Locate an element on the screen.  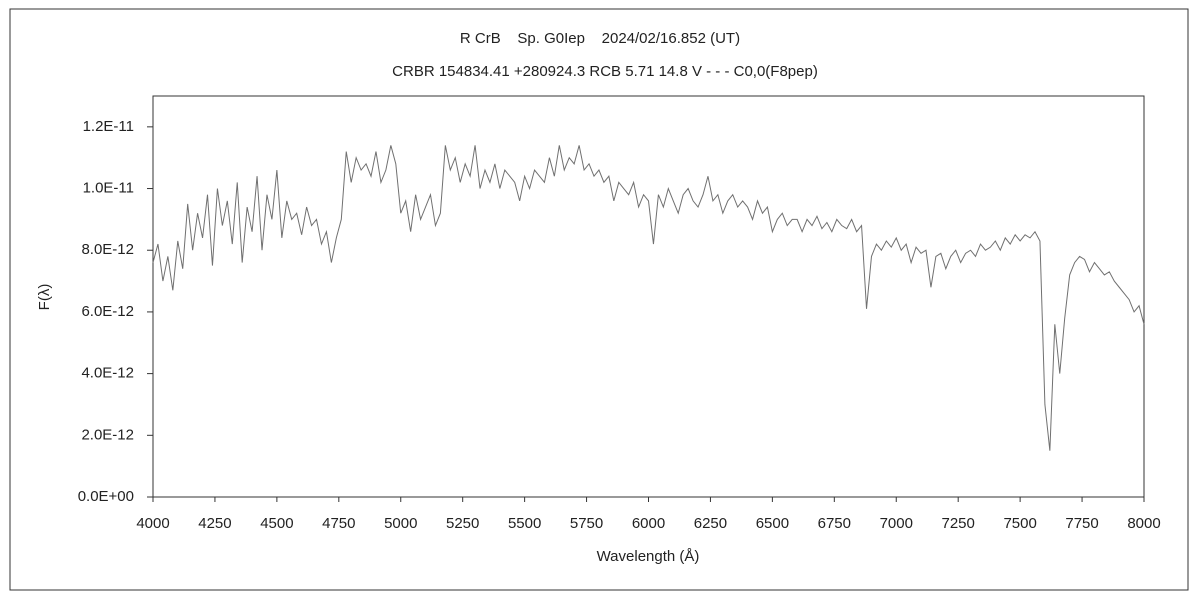
x-tick-label: 6500 is located at coordinates (772, 523).